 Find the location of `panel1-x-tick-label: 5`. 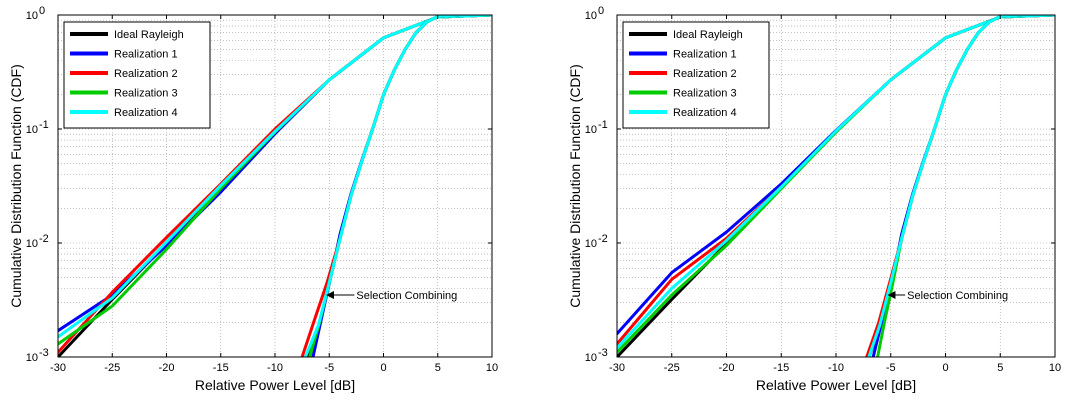

panel1-x-tick-label: 5 is located at coordinates (438, 368).